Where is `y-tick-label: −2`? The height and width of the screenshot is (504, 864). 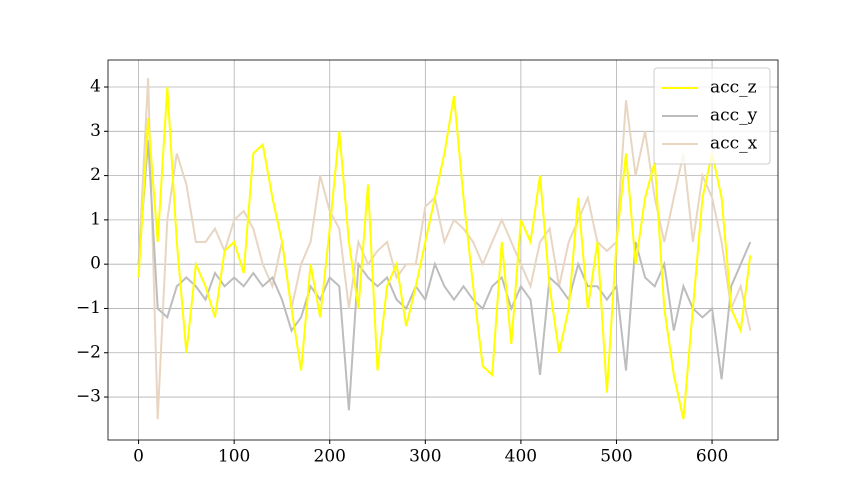 y-tick-label: −2 is located at coordinates (88, 352).